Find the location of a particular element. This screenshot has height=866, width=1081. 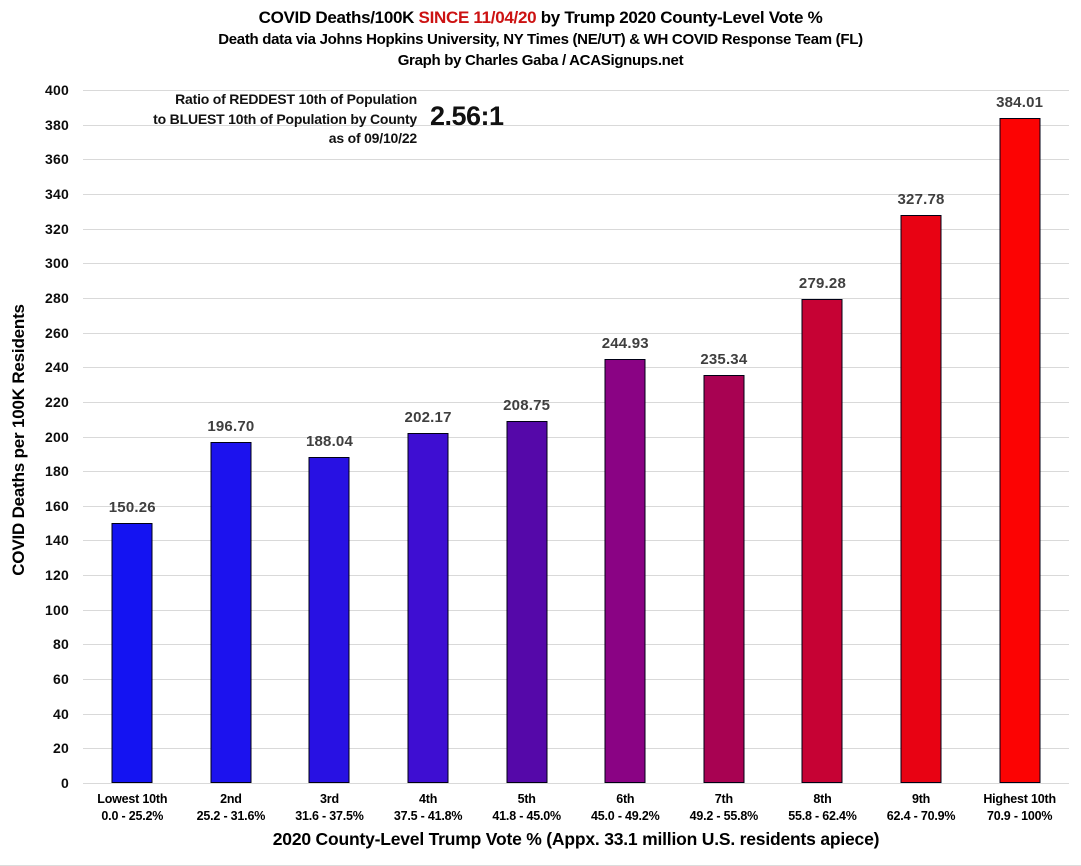

bar-slot: 150.26 is located at coordinates (132, 436).